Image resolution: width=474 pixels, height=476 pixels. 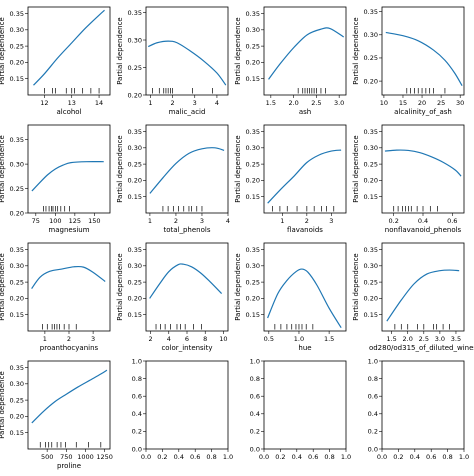 I want to click on x-tick-label: 500, so click(x=47, y=457).